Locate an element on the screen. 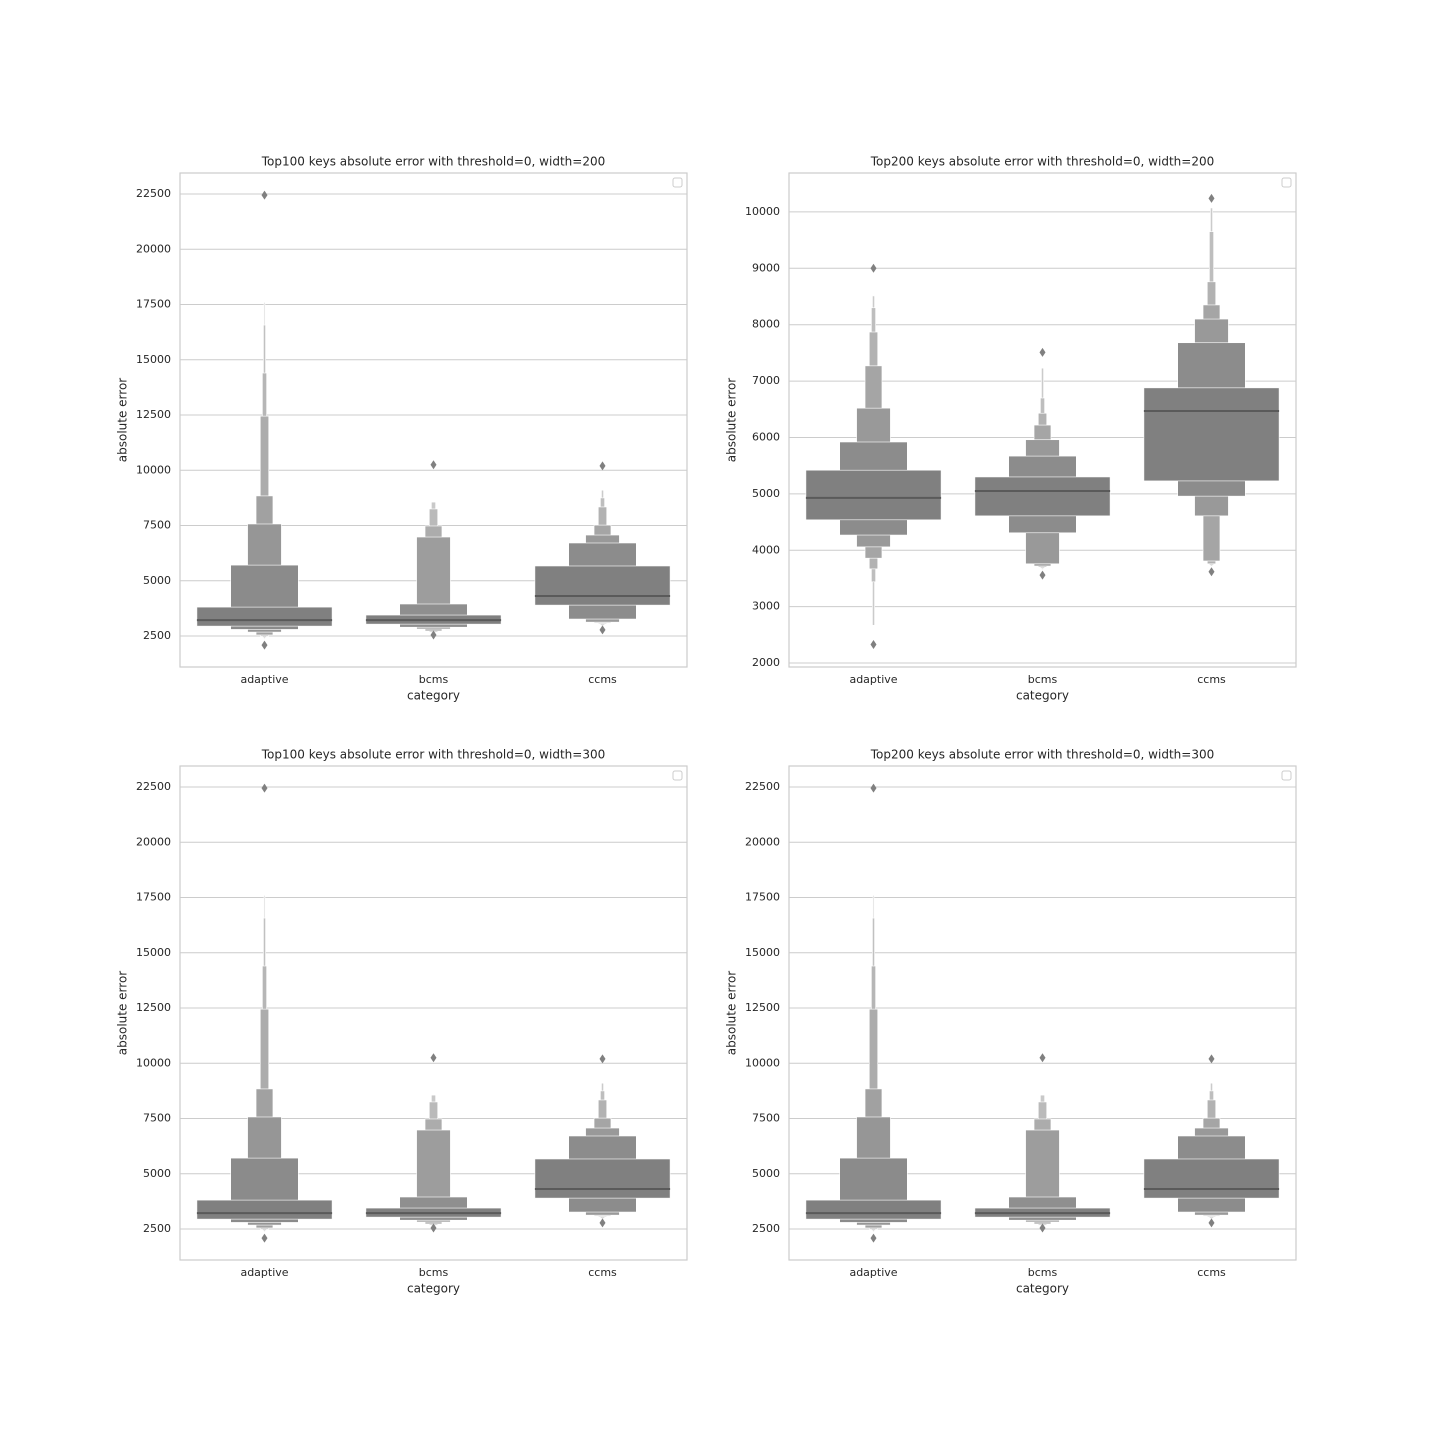  y-tick-label: 8000 is located at coordinates (766, 324).